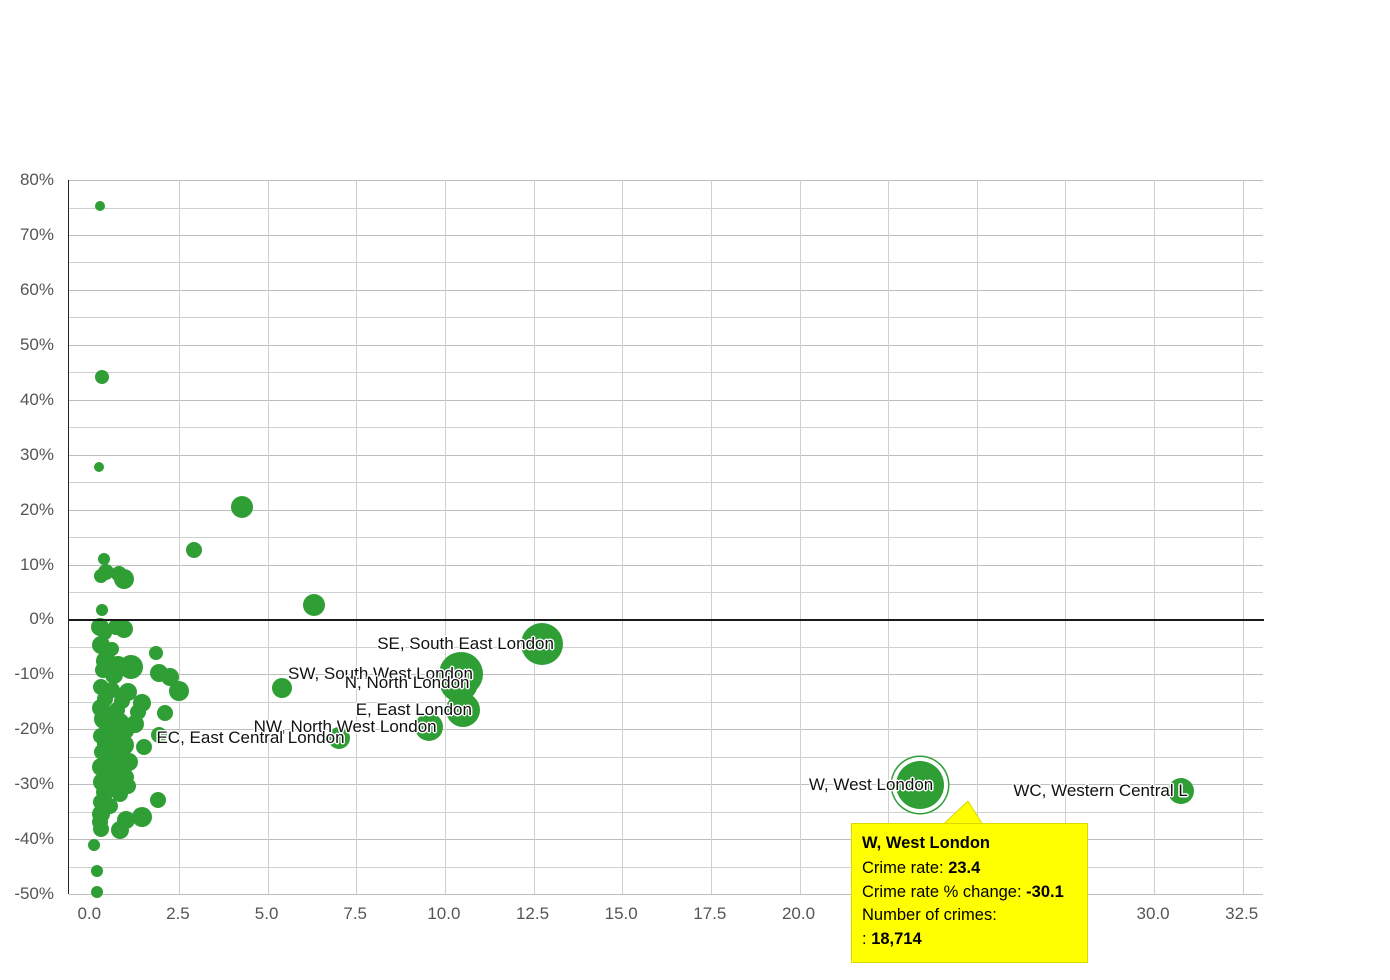 The width and height of the screenshot is (1390, 980). Describe the element at coordinates (465, 644) in the screenshot. I see `data-point-label: SE, South East London` at that location.